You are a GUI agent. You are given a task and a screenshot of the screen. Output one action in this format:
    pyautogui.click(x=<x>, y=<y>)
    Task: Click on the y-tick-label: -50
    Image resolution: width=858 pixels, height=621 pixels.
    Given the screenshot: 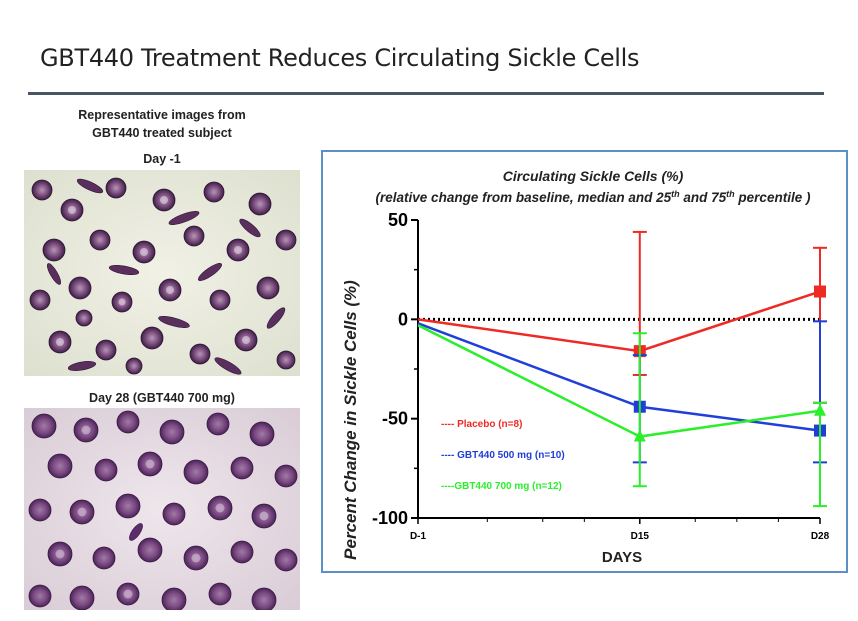 What is the action you would take?
    pyautogui.click(x=395, y=419)
    